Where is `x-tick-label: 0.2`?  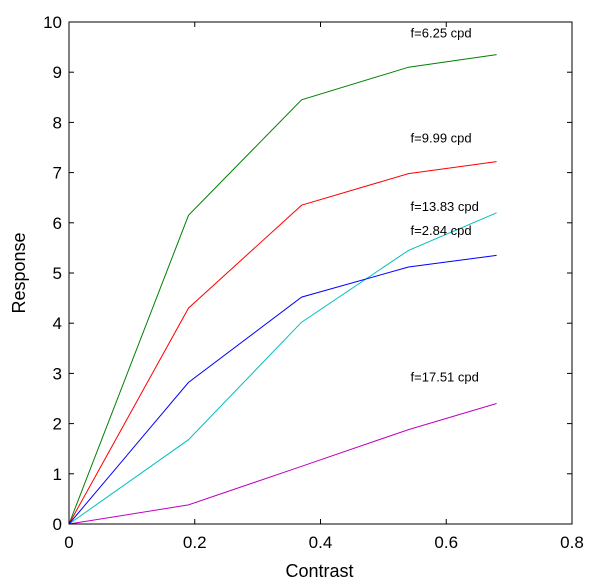
x-tick-label: 0.2 is located at coordinates (195, 542).